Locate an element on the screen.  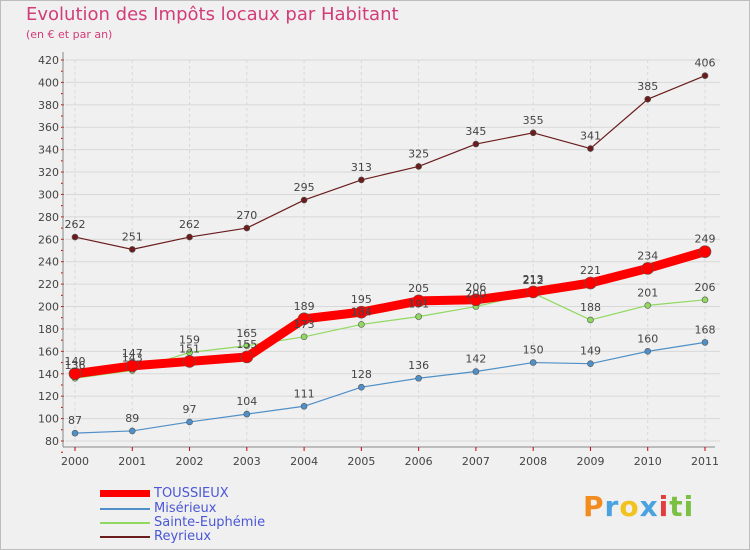
data-label: 234 is located at coordinates (647, 255).